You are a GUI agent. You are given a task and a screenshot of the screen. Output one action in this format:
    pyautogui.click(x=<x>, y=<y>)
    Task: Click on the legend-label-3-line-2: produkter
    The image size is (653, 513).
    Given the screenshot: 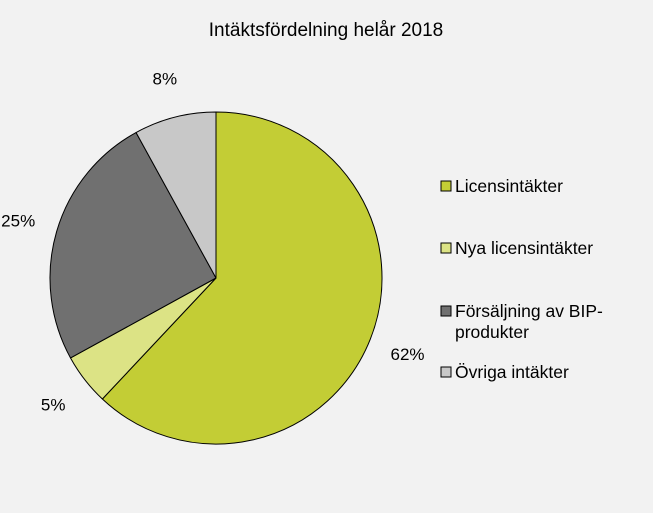 What is the action you would take?
    pyautogui.click(x=492, y=332)
    